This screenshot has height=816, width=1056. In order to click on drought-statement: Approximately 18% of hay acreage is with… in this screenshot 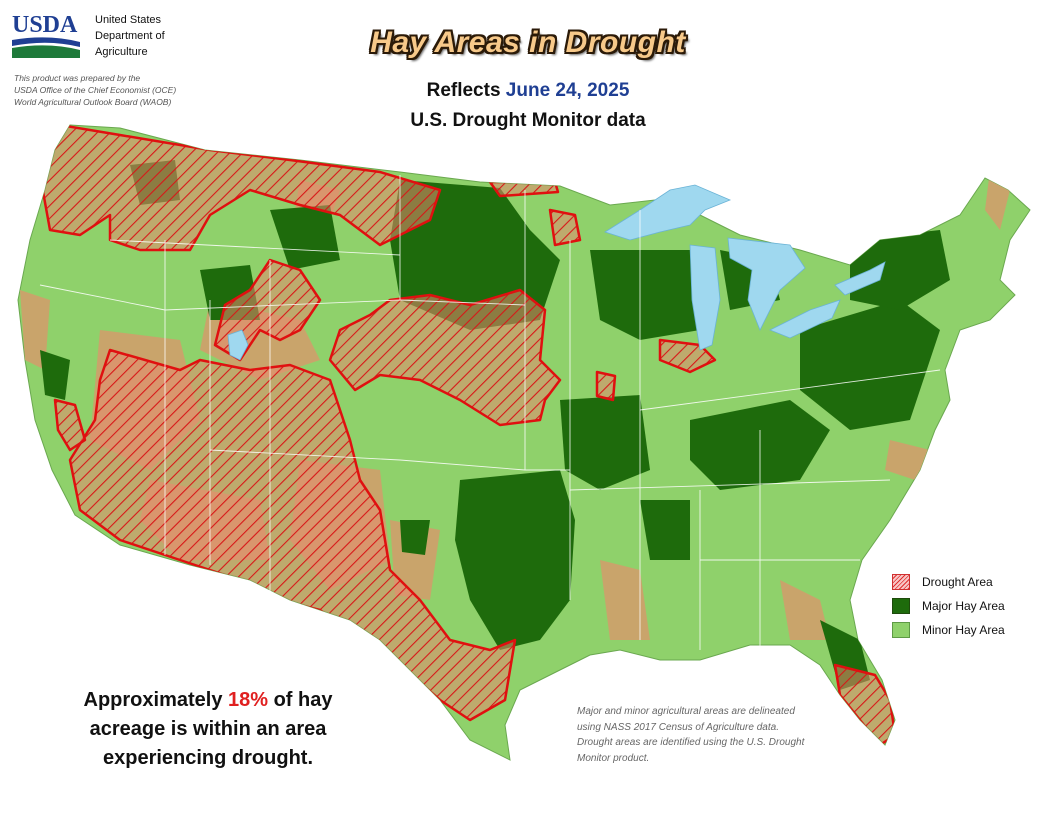, I will do `click(208, 729)`.